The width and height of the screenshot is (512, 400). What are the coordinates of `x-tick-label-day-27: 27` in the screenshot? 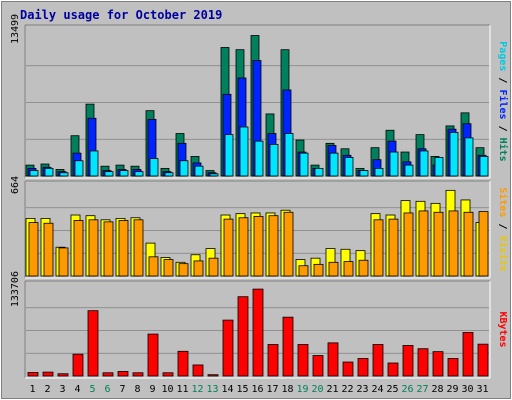 It's located at (422, 389).